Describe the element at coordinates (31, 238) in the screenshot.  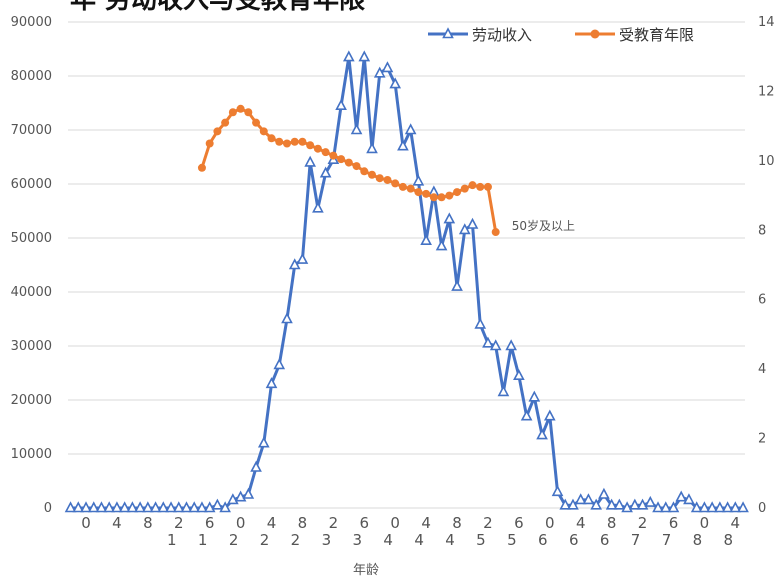
I see `y-tick-label: 50000` at that location.